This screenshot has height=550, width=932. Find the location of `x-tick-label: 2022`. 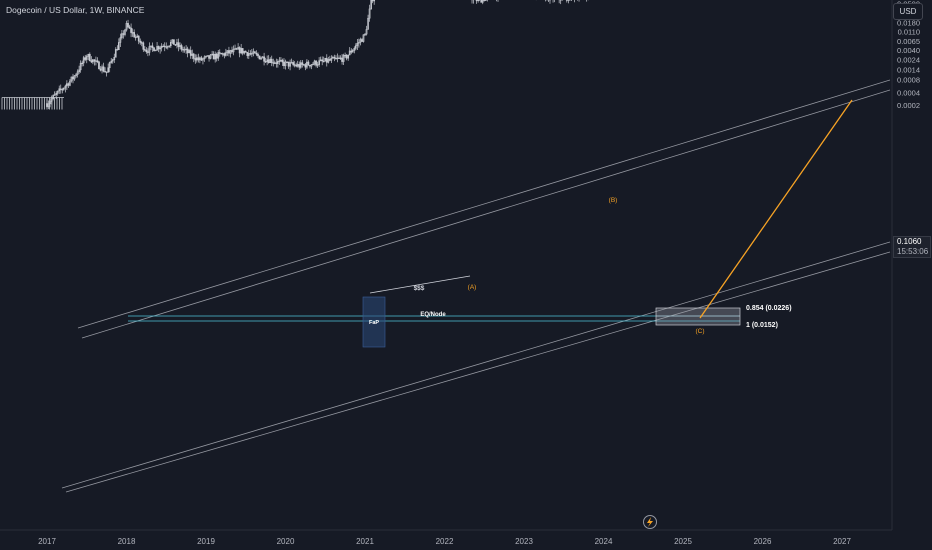

x-tick-label: 2022 is located at coordinates (445, 541).